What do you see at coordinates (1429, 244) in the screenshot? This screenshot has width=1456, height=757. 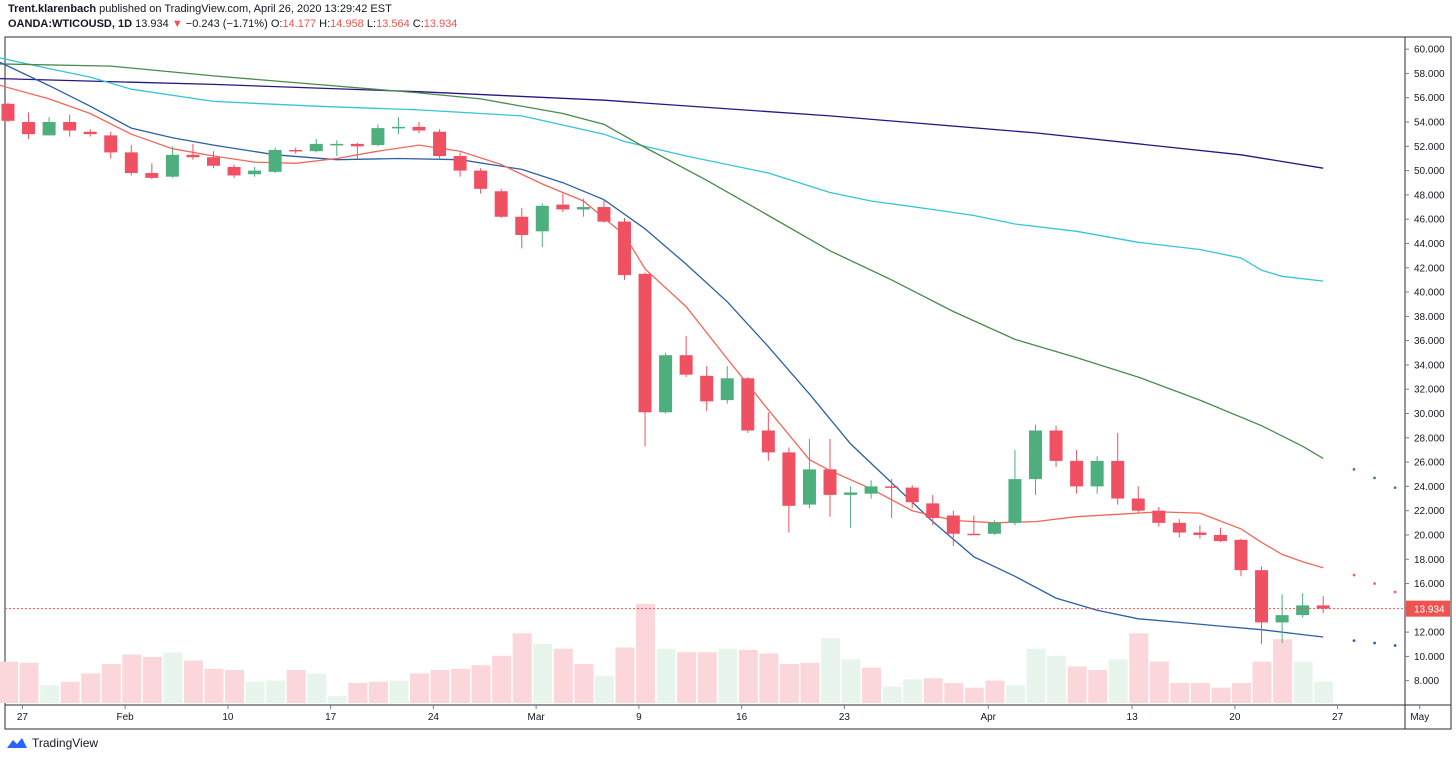 I see `price-axis-label: 44.000` at bounding box center [1429, 244].